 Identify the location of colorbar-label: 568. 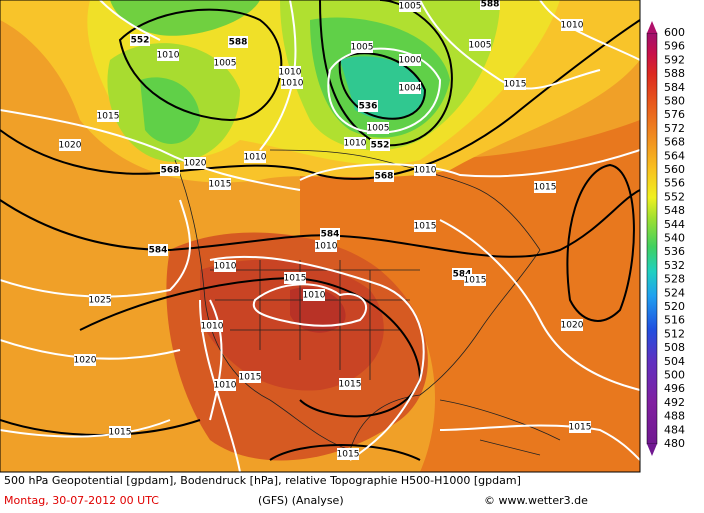
(674, 142).